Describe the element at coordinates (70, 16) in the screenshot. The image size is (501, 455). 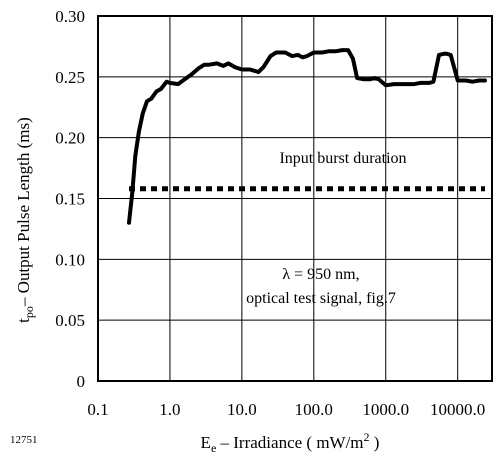
I see `y-tick-label-6: 0.30` at that location.